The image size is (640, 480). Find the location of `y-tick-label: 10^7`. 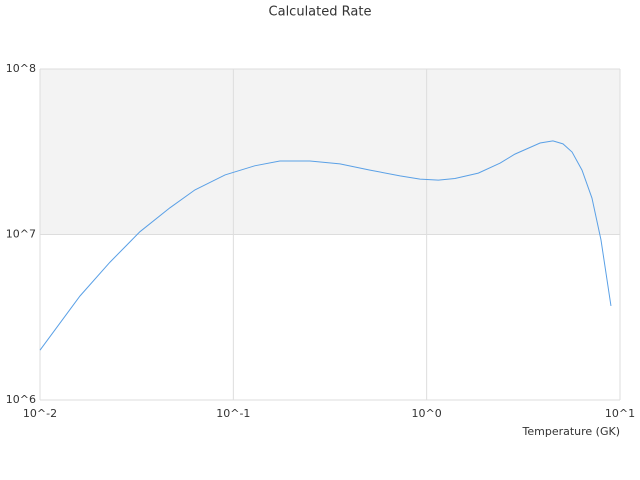

y-tick-label: 10^7 is located at coordinates (21, 234).